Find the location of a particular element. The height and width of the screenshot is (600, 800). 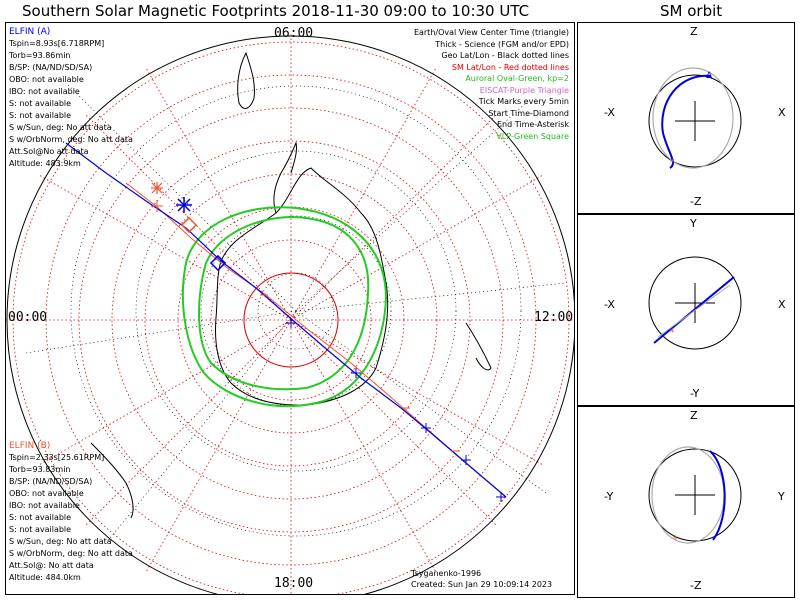

orbit-plot-xz: Δ * is located at coordinates (695, 118).